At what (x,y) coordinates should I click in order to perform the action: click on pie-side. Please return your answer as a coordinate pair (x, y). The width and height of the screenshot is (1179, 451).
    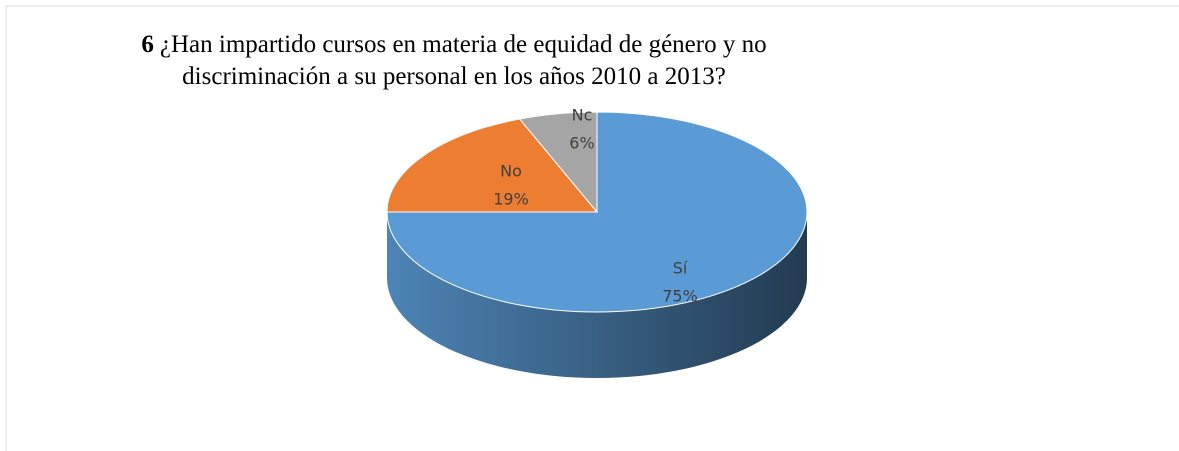
    Looking at the image, I should click on (597, 295).